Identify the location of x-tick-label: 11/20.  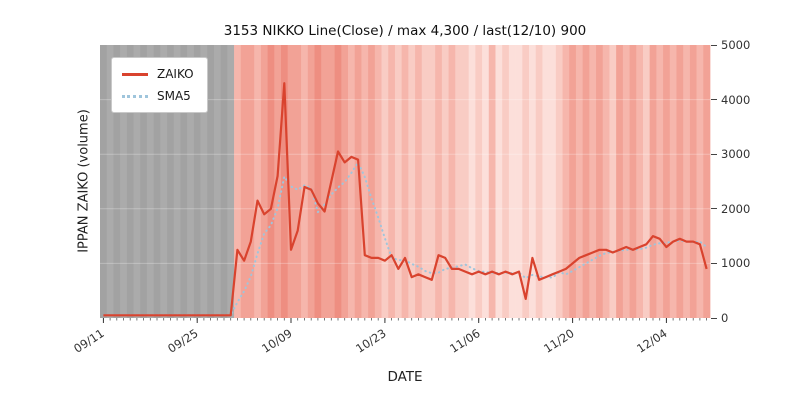
(558, 341).